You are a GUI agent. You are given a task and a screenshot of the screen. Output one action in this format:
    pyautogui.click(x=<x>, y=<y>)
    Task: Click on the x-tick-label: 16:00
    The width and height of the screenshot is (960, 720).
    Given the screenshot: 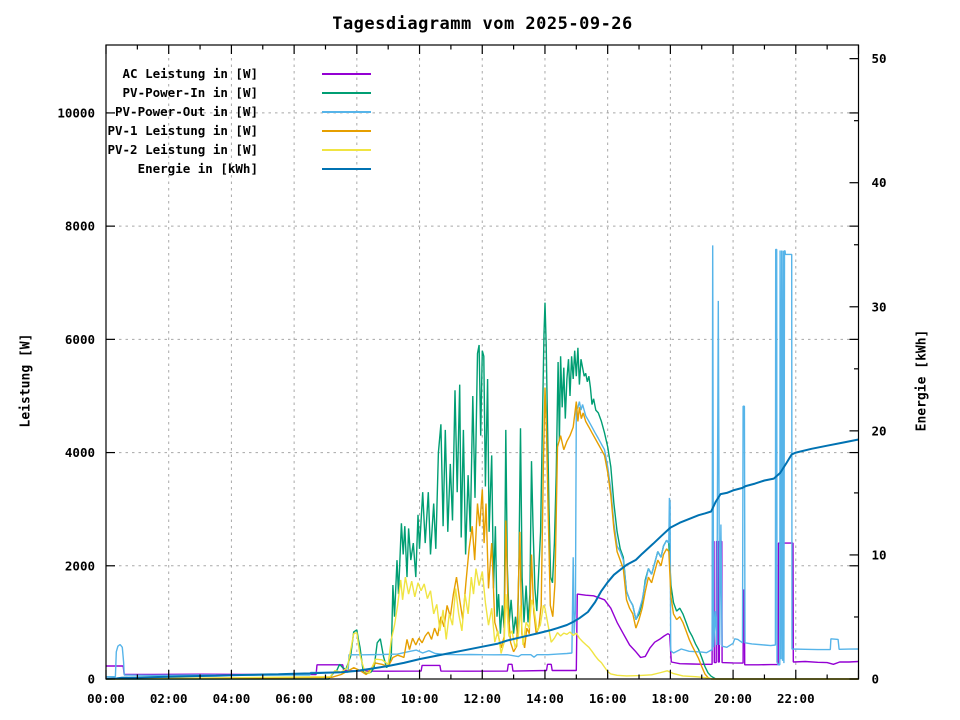 What is the action you would take?
    pyautogui.click(x=608, y=698)
    